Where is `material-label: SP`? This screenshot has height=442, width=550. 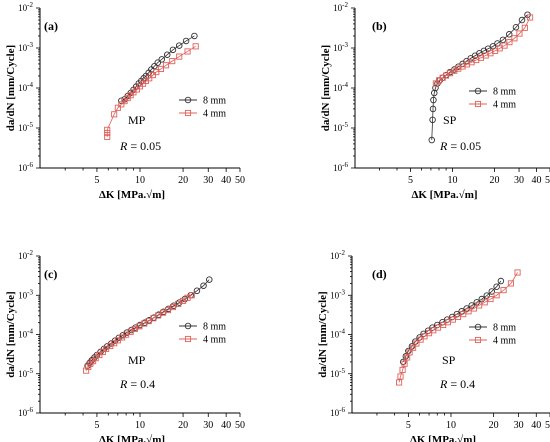 material-label: SP is located at coordinates (449, 360).